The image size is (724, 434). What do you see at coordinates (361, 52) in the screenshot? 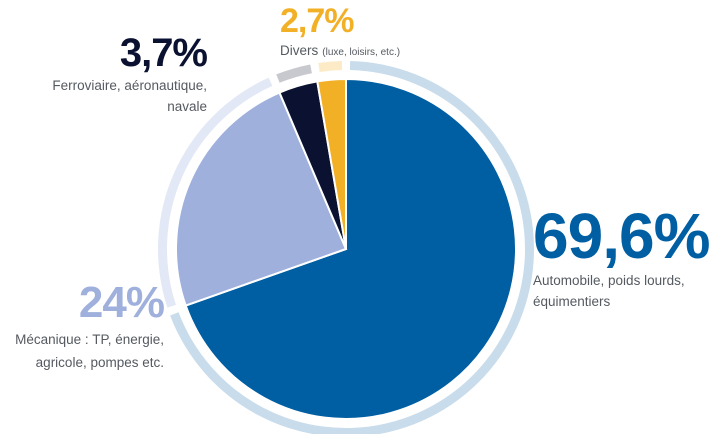
I see `desc-divers-detail: (luxe, loisirs, etc.)` at bounding box center [361, 52].